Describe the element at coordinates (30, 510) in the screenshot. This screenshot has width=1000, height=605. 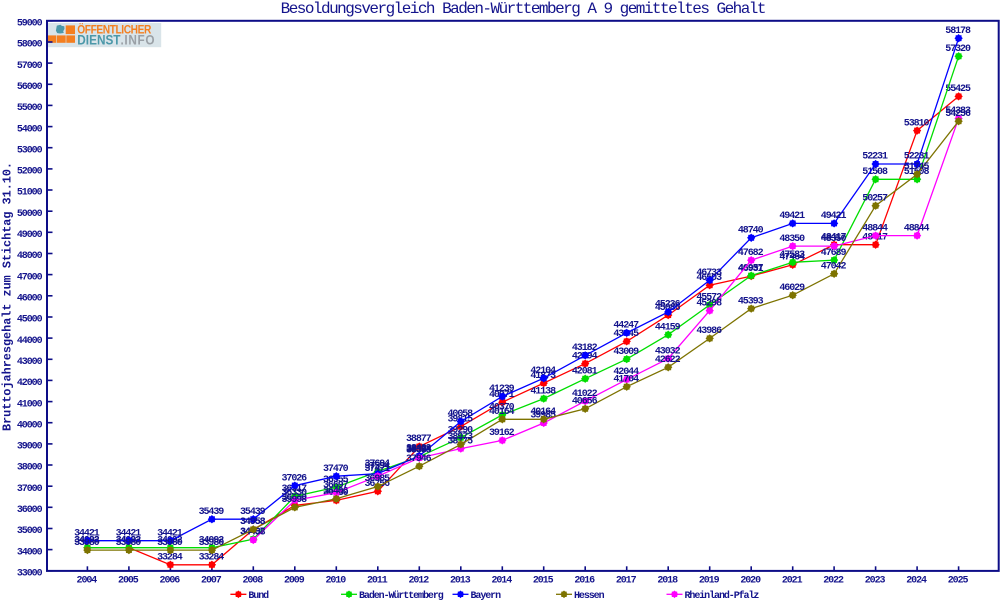
I see `svg-text: 36000` at that location.